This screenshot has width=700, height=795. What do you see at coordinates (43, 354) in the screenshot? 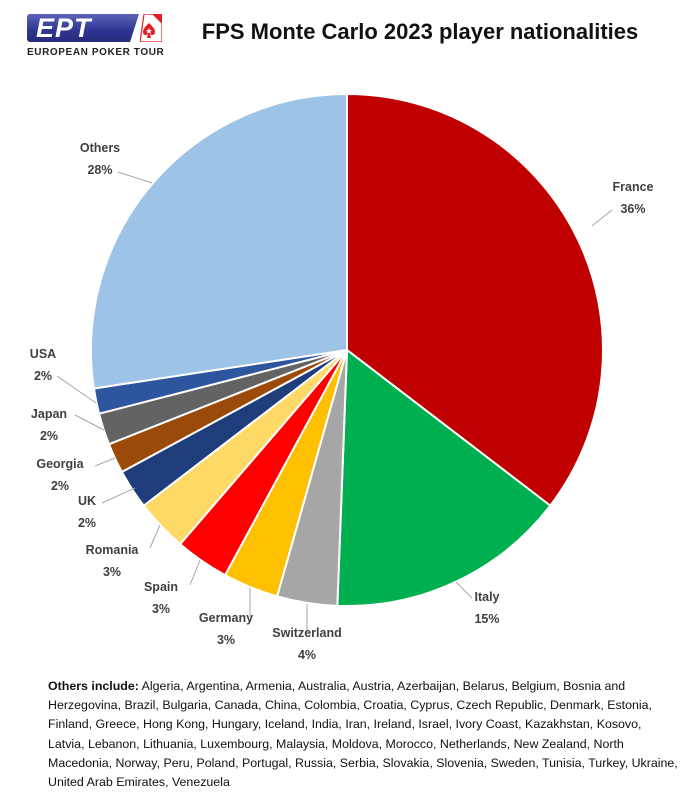
I see `slice-label-name: USA` at bounding box center [43, 354].